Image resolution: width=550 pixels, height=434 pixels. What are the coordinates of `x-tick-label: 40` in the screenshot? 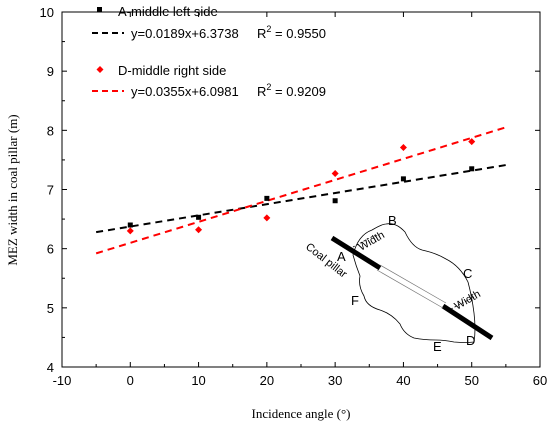 It's located at (403, 380).